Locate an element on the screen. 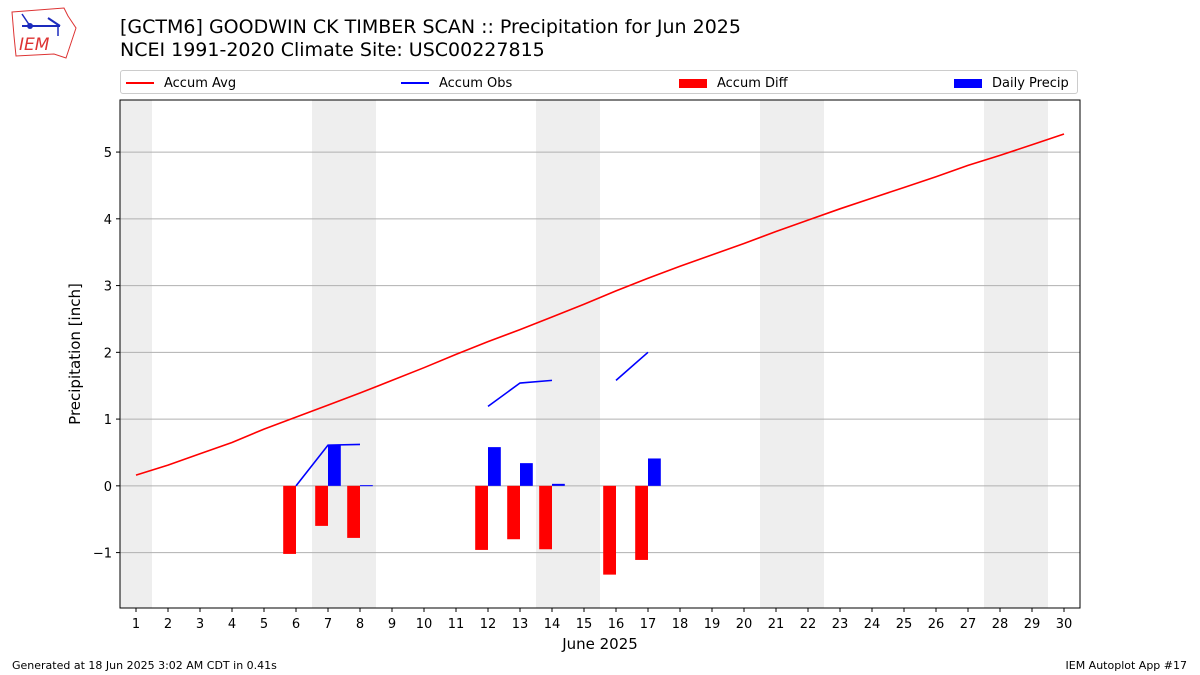 This screenshot has height=675, width=1200. iem-logo: IEM is located at coordinates (44, 33).